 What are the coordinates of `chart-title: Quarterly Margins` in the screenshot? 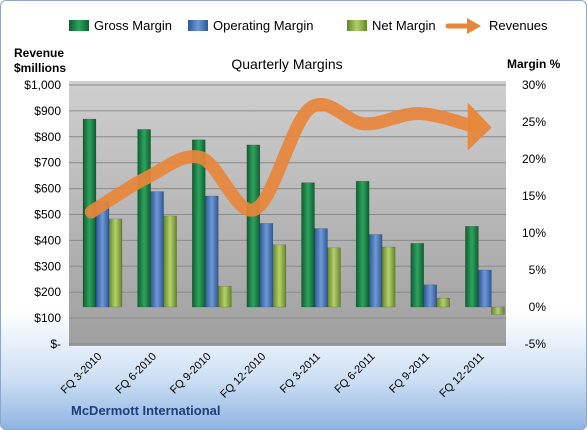 It's located at (286, 64).